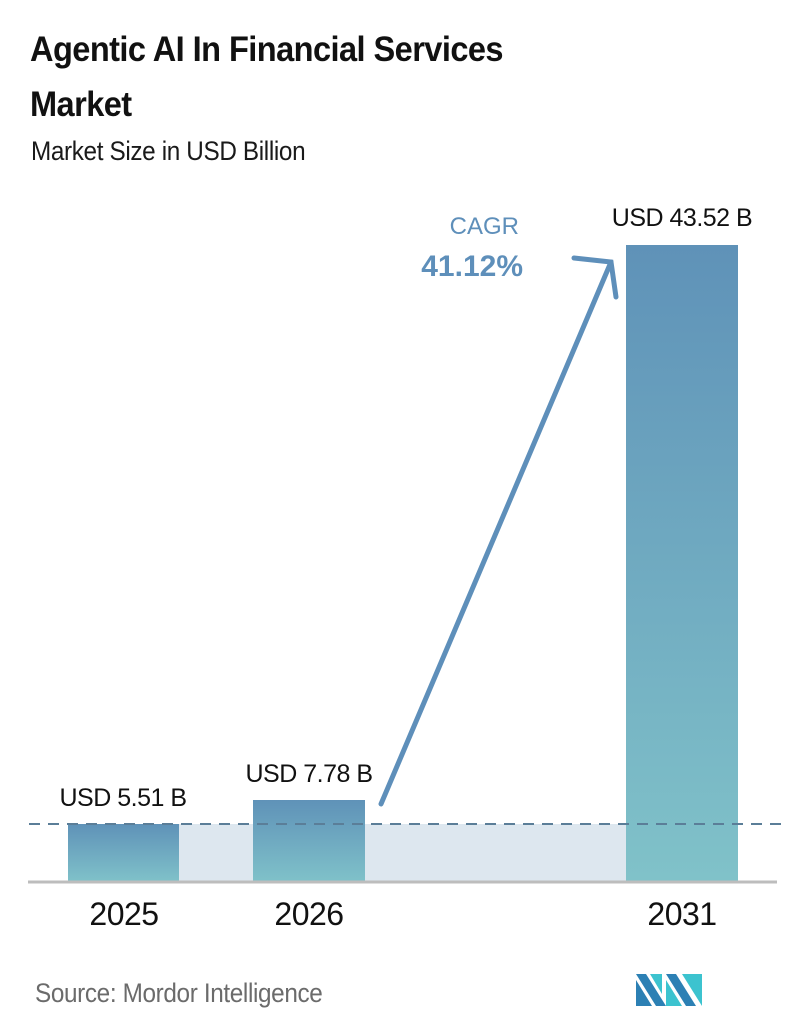 The image size is (796, 1034). I want to click on bar-label-2025: USD 5.51 B, so click(122, 798).